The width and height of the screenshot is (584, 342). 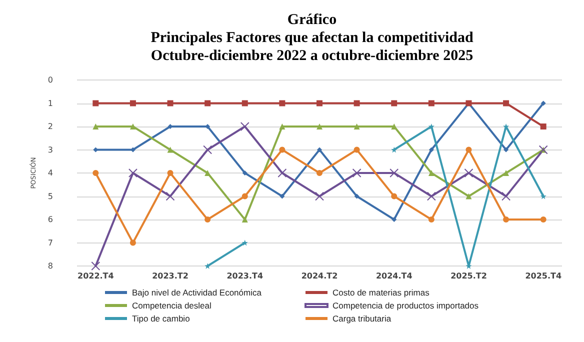 What do you see at coordinates (405, 305) in the screenshot?
I see `legend-label: Competencia de productos importados` at bounding box center [405, 305].